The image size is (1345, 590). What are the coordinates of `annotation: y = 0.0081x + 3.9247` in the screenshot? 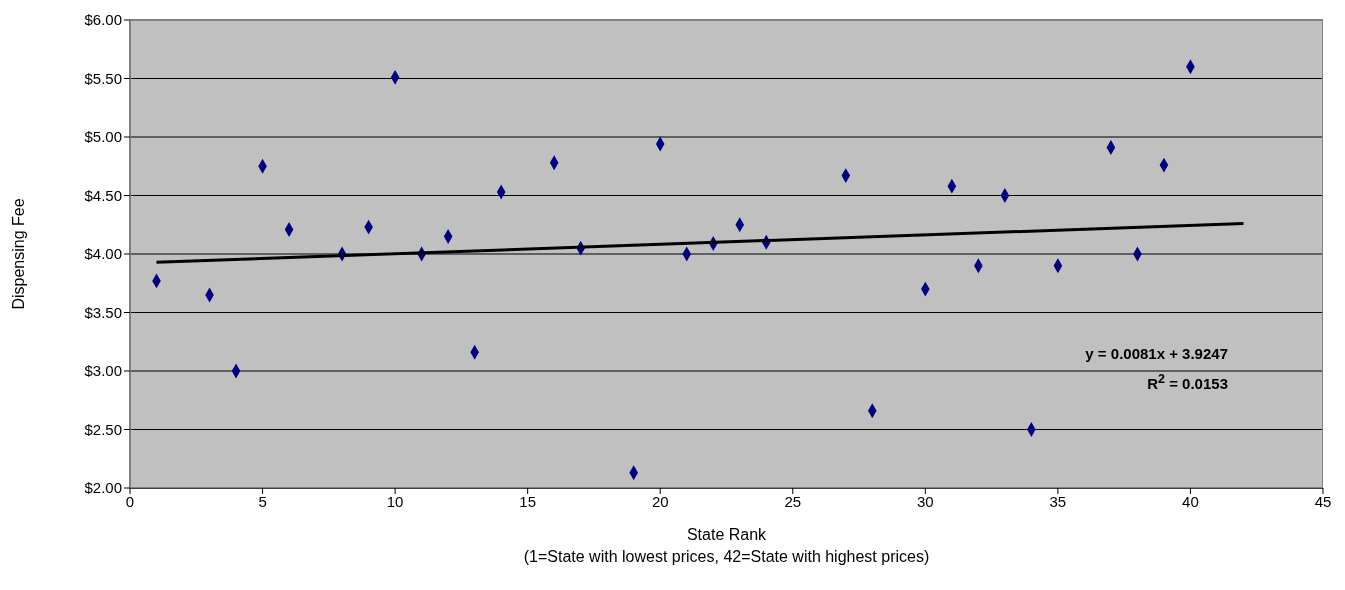 It's located at (1156, 353).